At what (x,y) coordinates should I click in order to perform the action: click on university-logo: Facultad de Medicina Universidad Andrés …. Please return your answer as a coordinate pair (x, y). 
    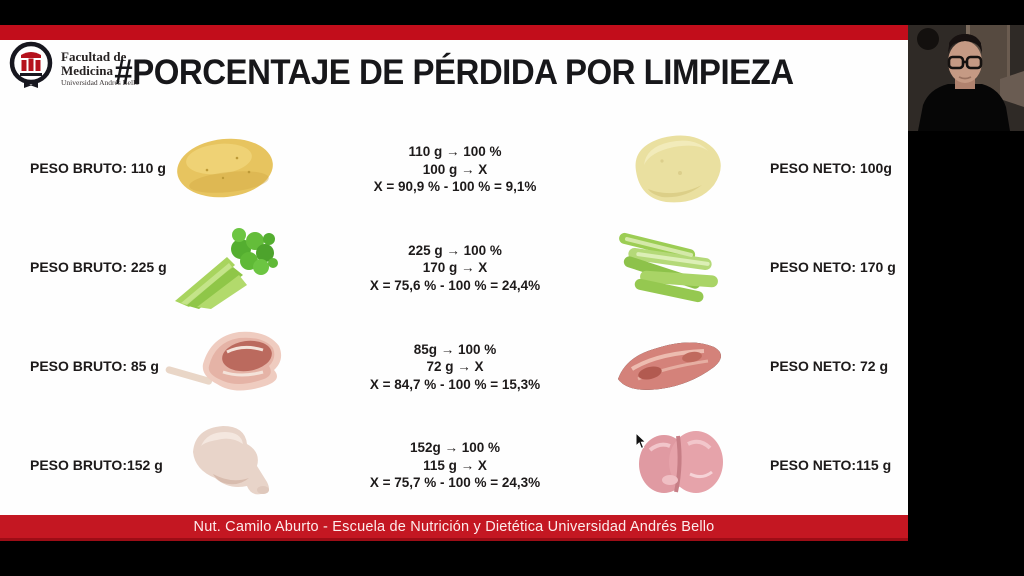
    Looking at the image, I should click on (73, 68).